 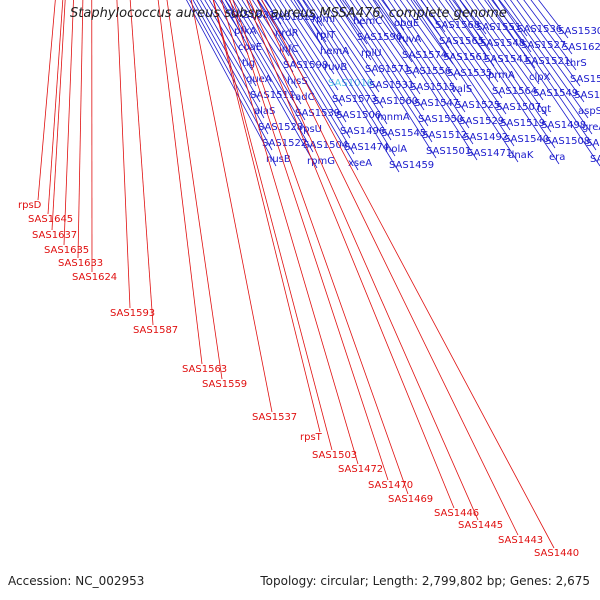 I want to click on forward-gene-label: SAS1561, so click(x=465, y=57).